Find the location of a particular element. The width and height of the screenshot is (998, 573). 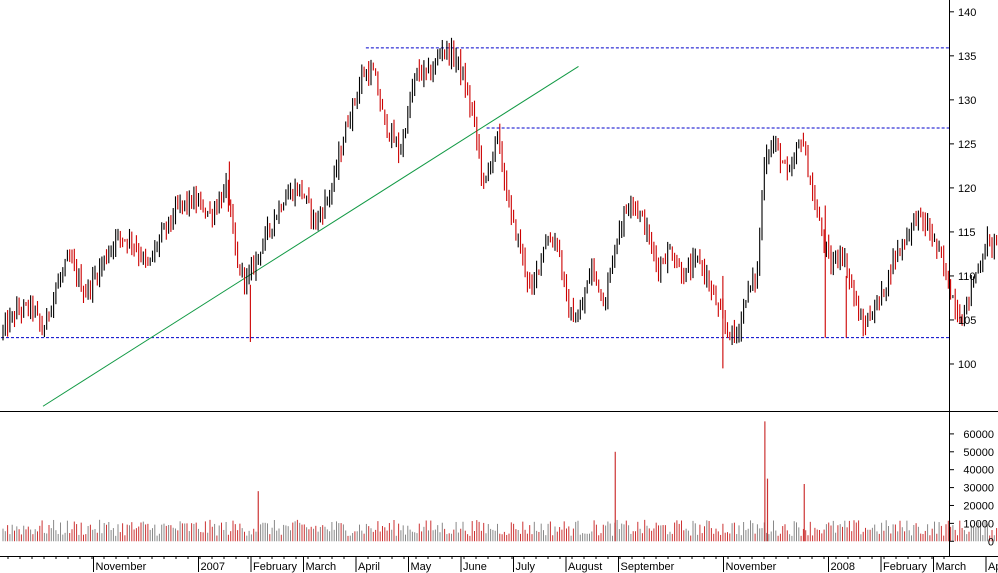

volume-tick-label: 30000 is located at coordinates (978, 489).